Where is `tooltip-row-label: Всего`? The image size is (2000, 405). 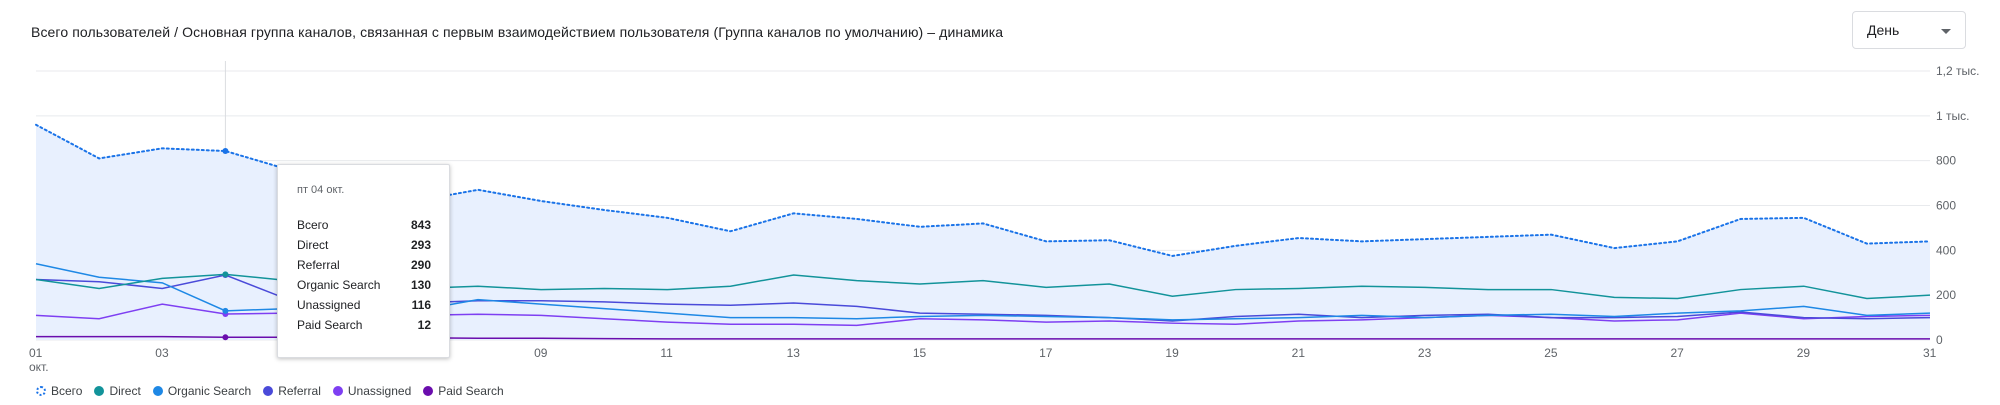 tooltip-row-label: Всего is located at coordinates (313, 225).